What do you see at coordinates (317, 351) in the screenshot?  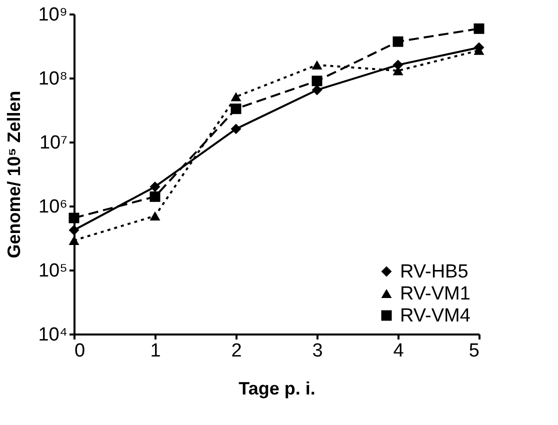 I see `x-tick-label: 3` at bounding box center [317, 351].